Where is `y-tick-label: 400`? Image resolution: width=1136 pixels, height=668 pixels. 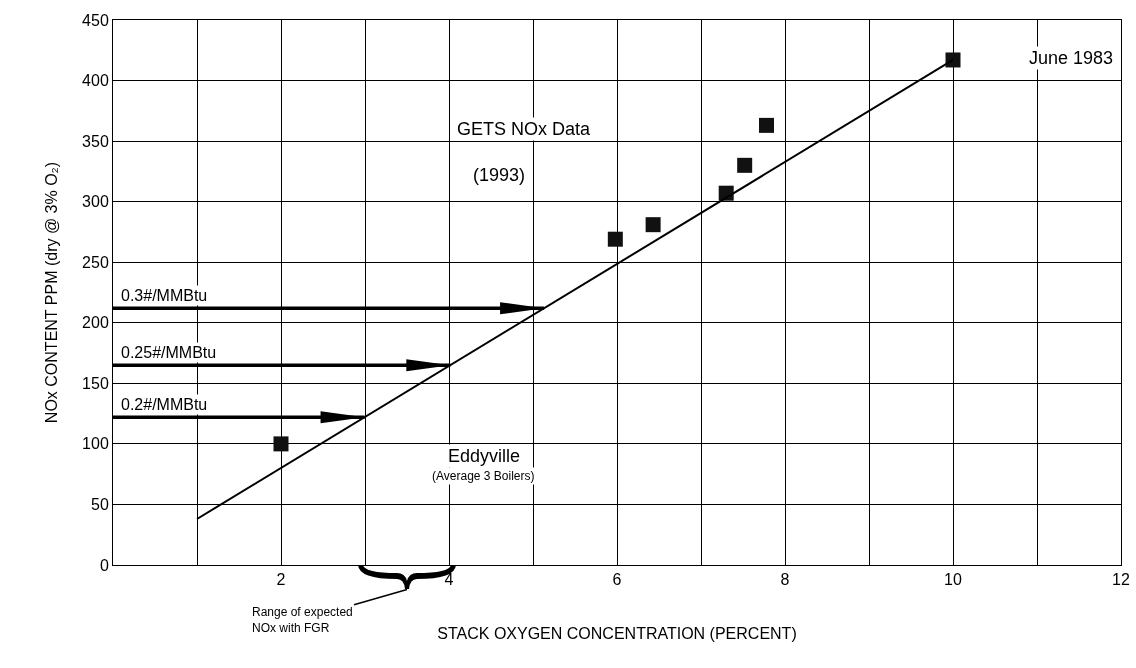 y-tick-label: 400 is located at coordinates (95, 81).